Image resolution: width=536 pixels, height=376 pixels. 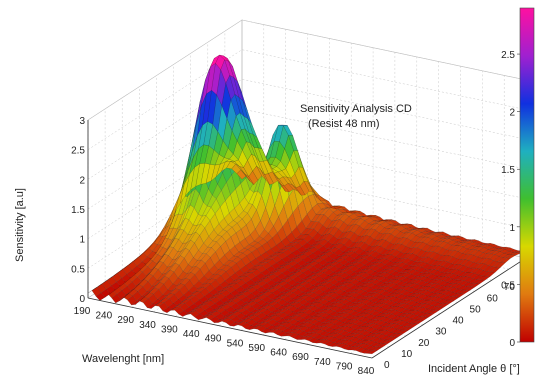 I want to click on colorbar-tick-label: 1.5, so click(x=508, y=170).